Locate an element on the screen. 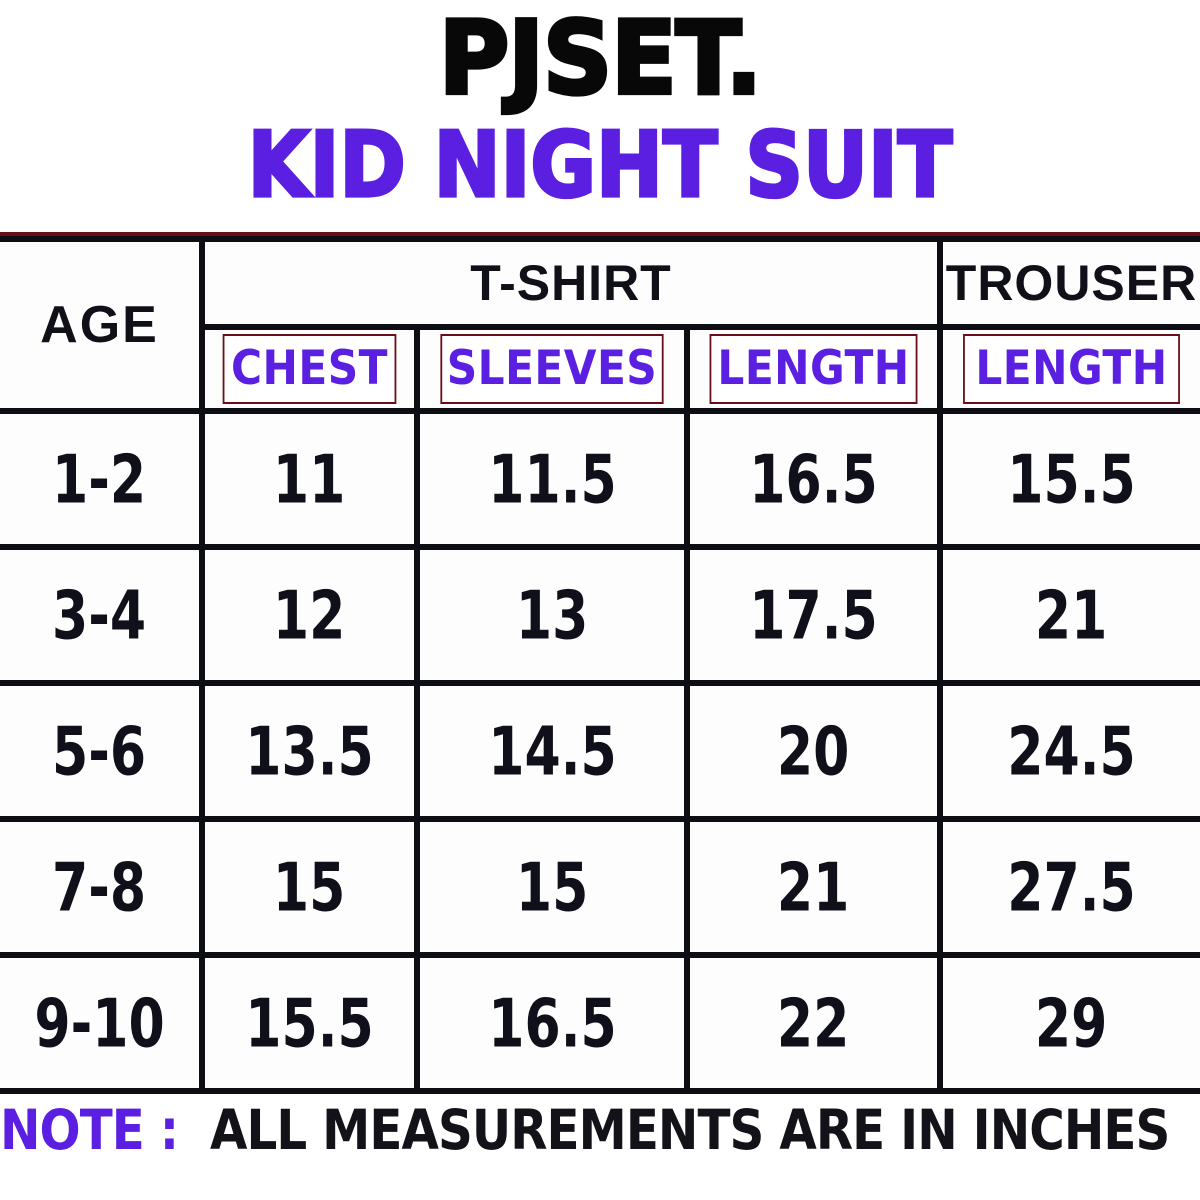 The height and width of the screenshot is (1200, 1200). cell-trouser-length: 15.5 is located at coordinates (1068, 479).